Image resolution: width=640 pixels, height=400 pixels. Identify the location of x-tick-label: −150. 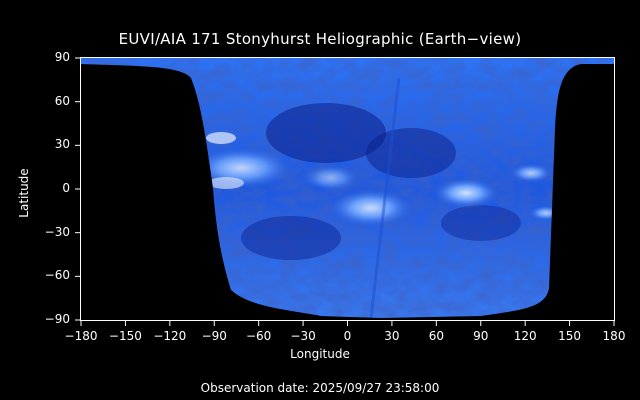
(125, 336).